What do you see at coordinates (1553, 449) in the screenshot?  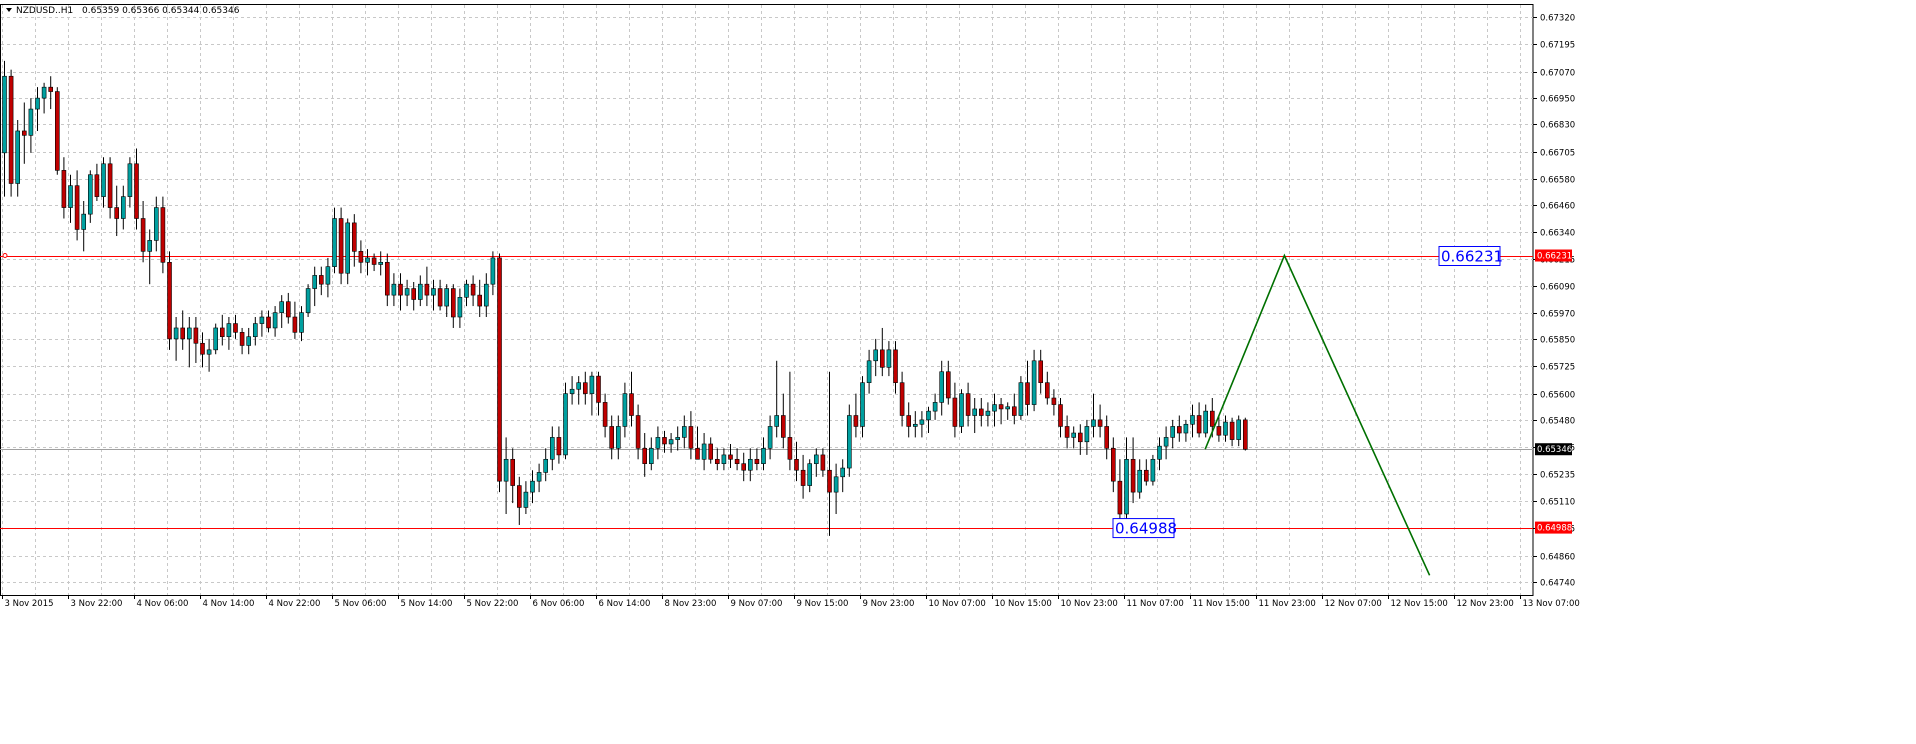 I see `axis-tag-current-bg` at bounding box center [1553, 449].